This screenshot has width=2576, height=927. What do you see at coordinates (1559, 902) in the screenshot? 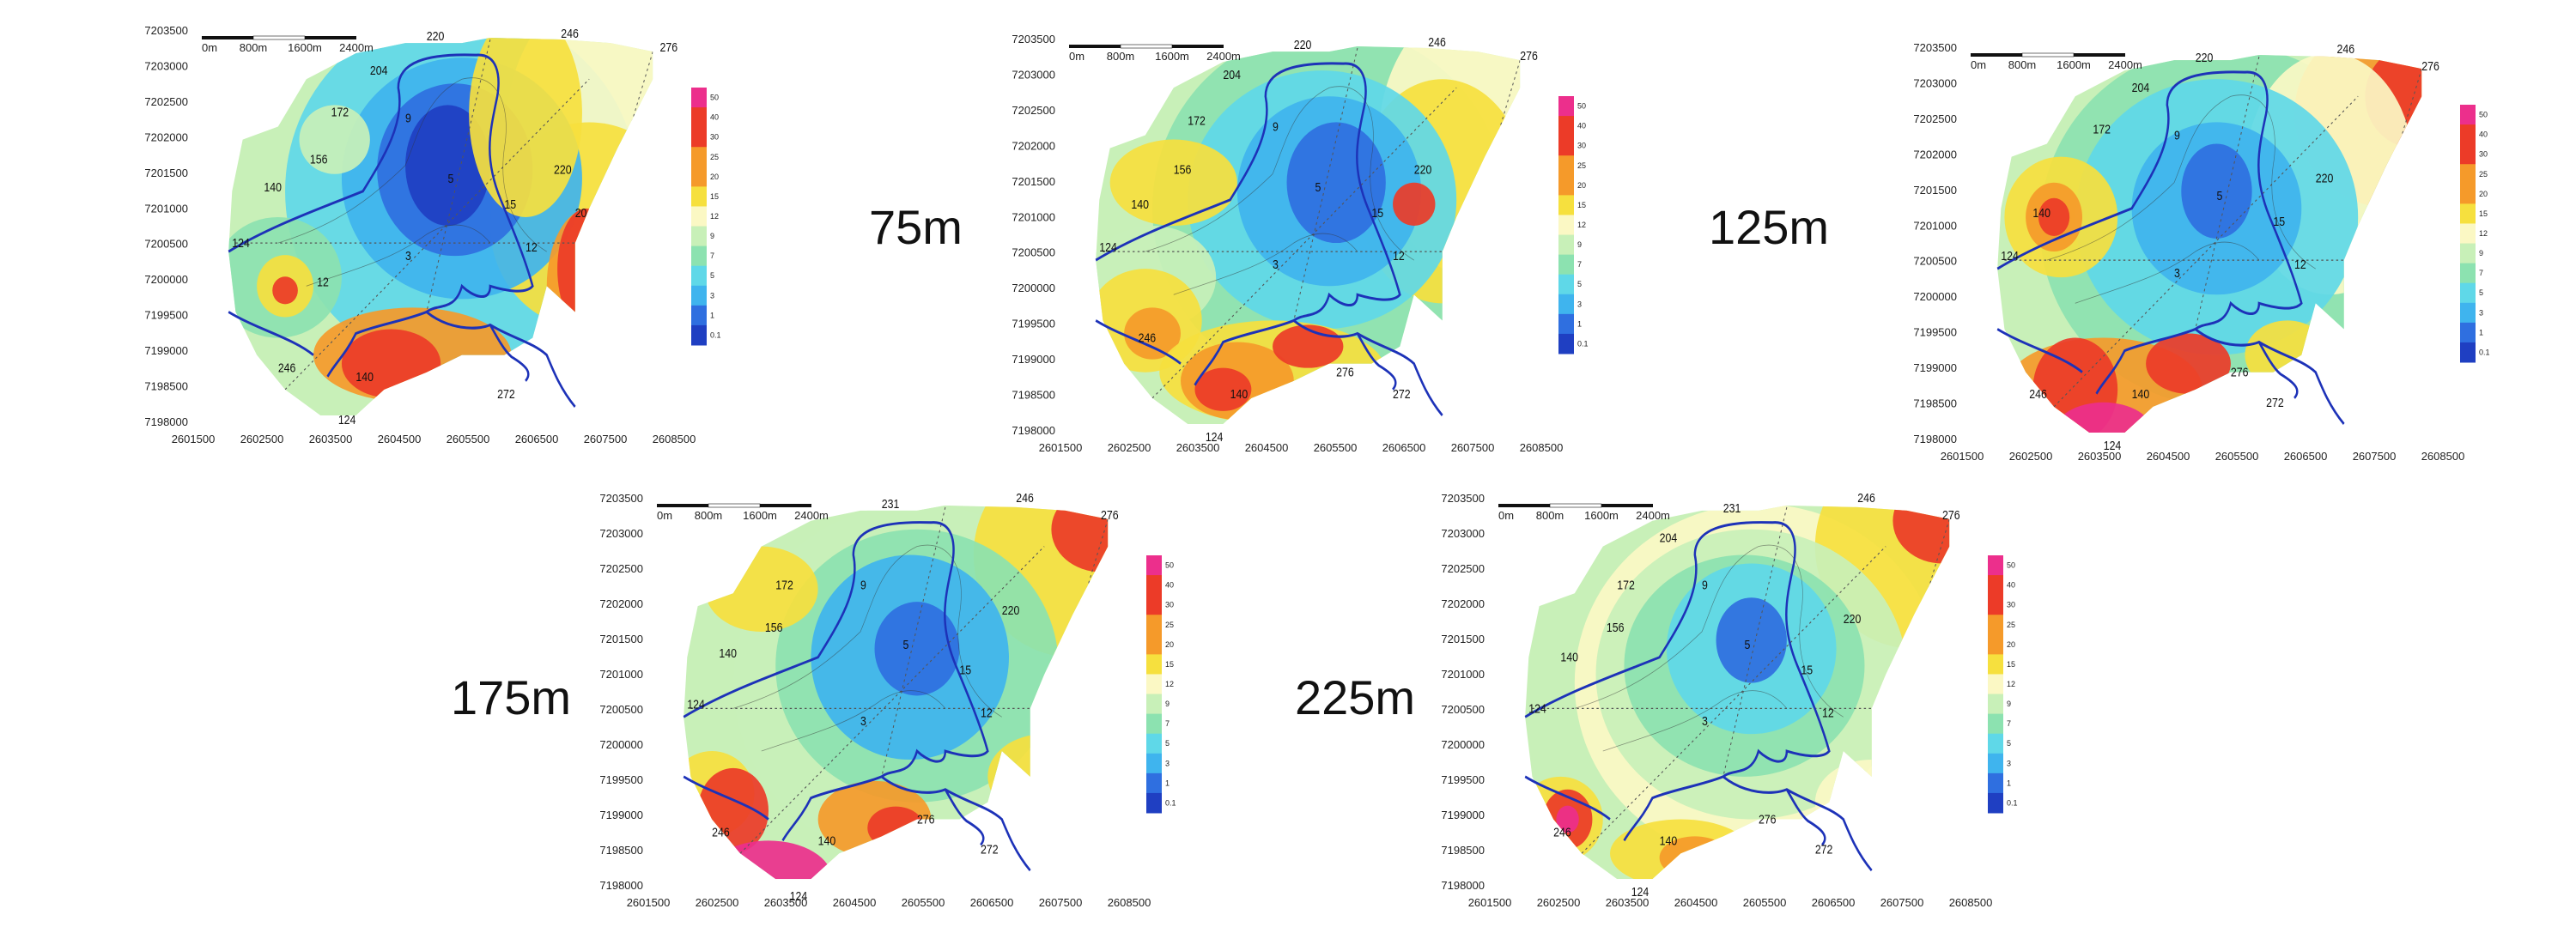
I see `x-tick-label: 2602500` at bounding box center [1559, 902].